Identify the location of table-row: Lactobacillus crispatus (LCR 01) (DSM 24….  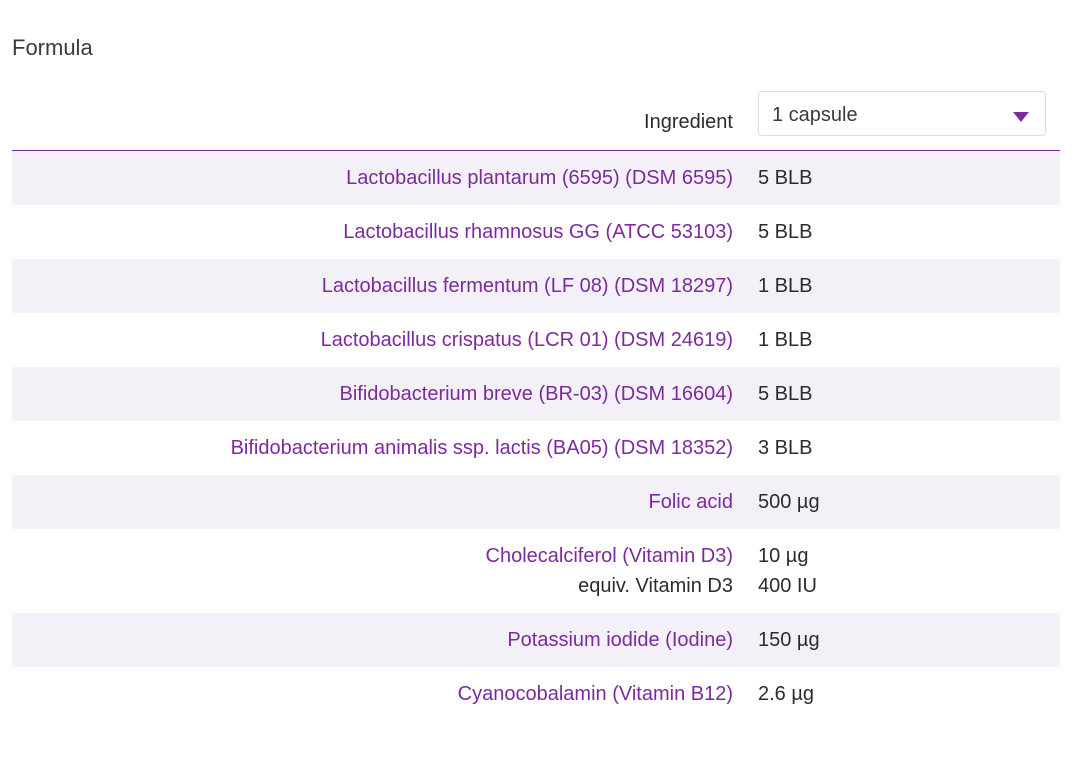
(536, 340).